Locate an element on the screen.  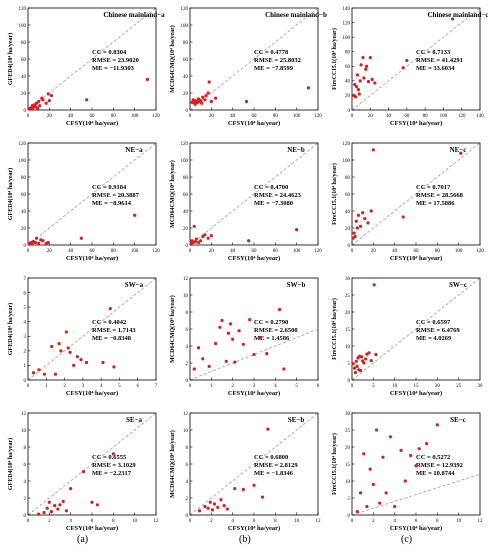
x-tick-label: 4 is located at coordinates (70, 521).